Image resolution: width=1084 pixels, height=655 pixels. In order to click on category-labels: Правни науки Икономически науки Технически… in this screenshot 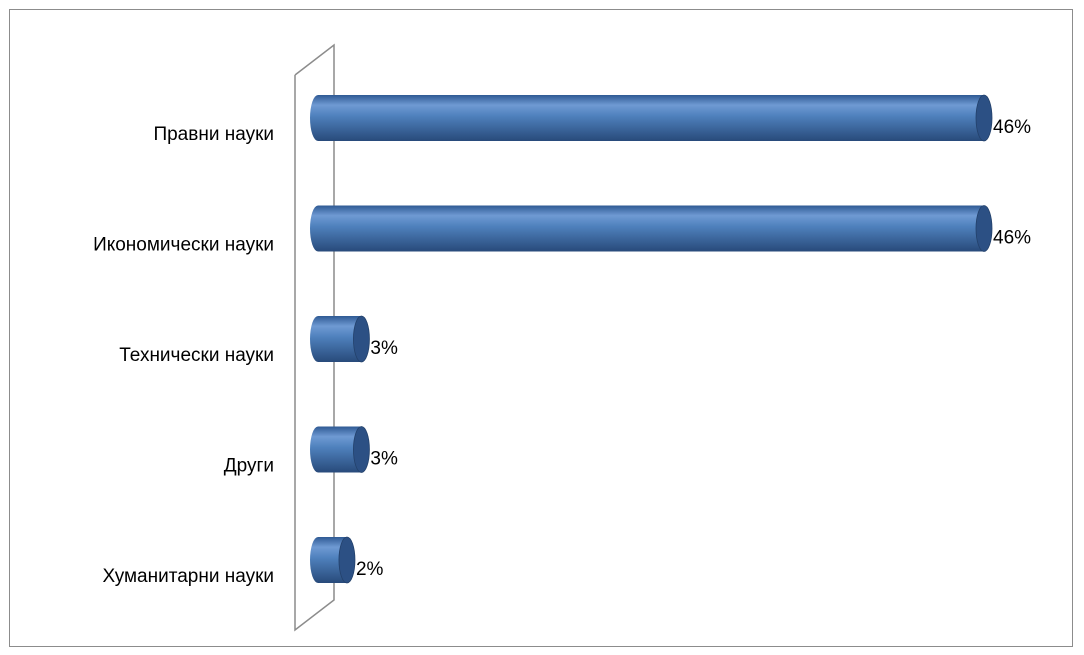, I will do `click(183, 355)`.